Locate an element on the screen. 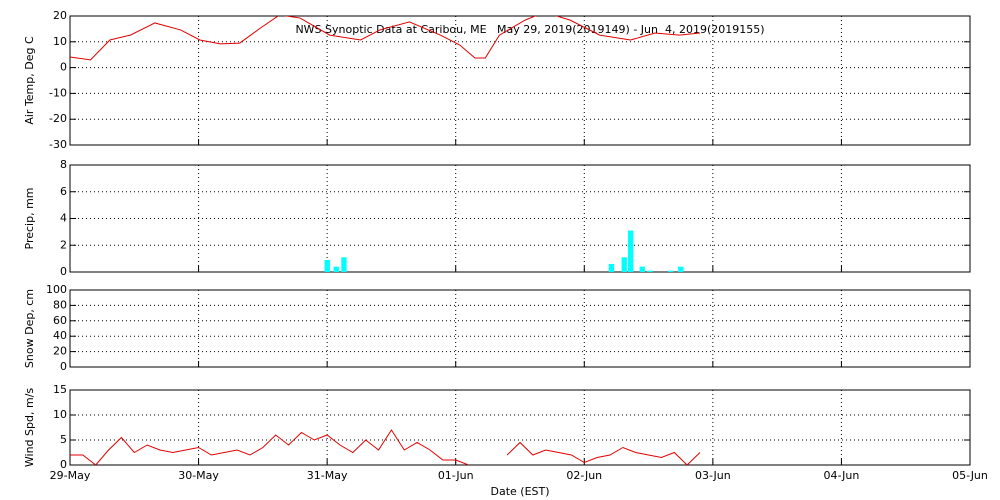 The width and height of the screenshot is (1000, 500). x-tick-label: 02-Jun is located at coordinates (584, 475).